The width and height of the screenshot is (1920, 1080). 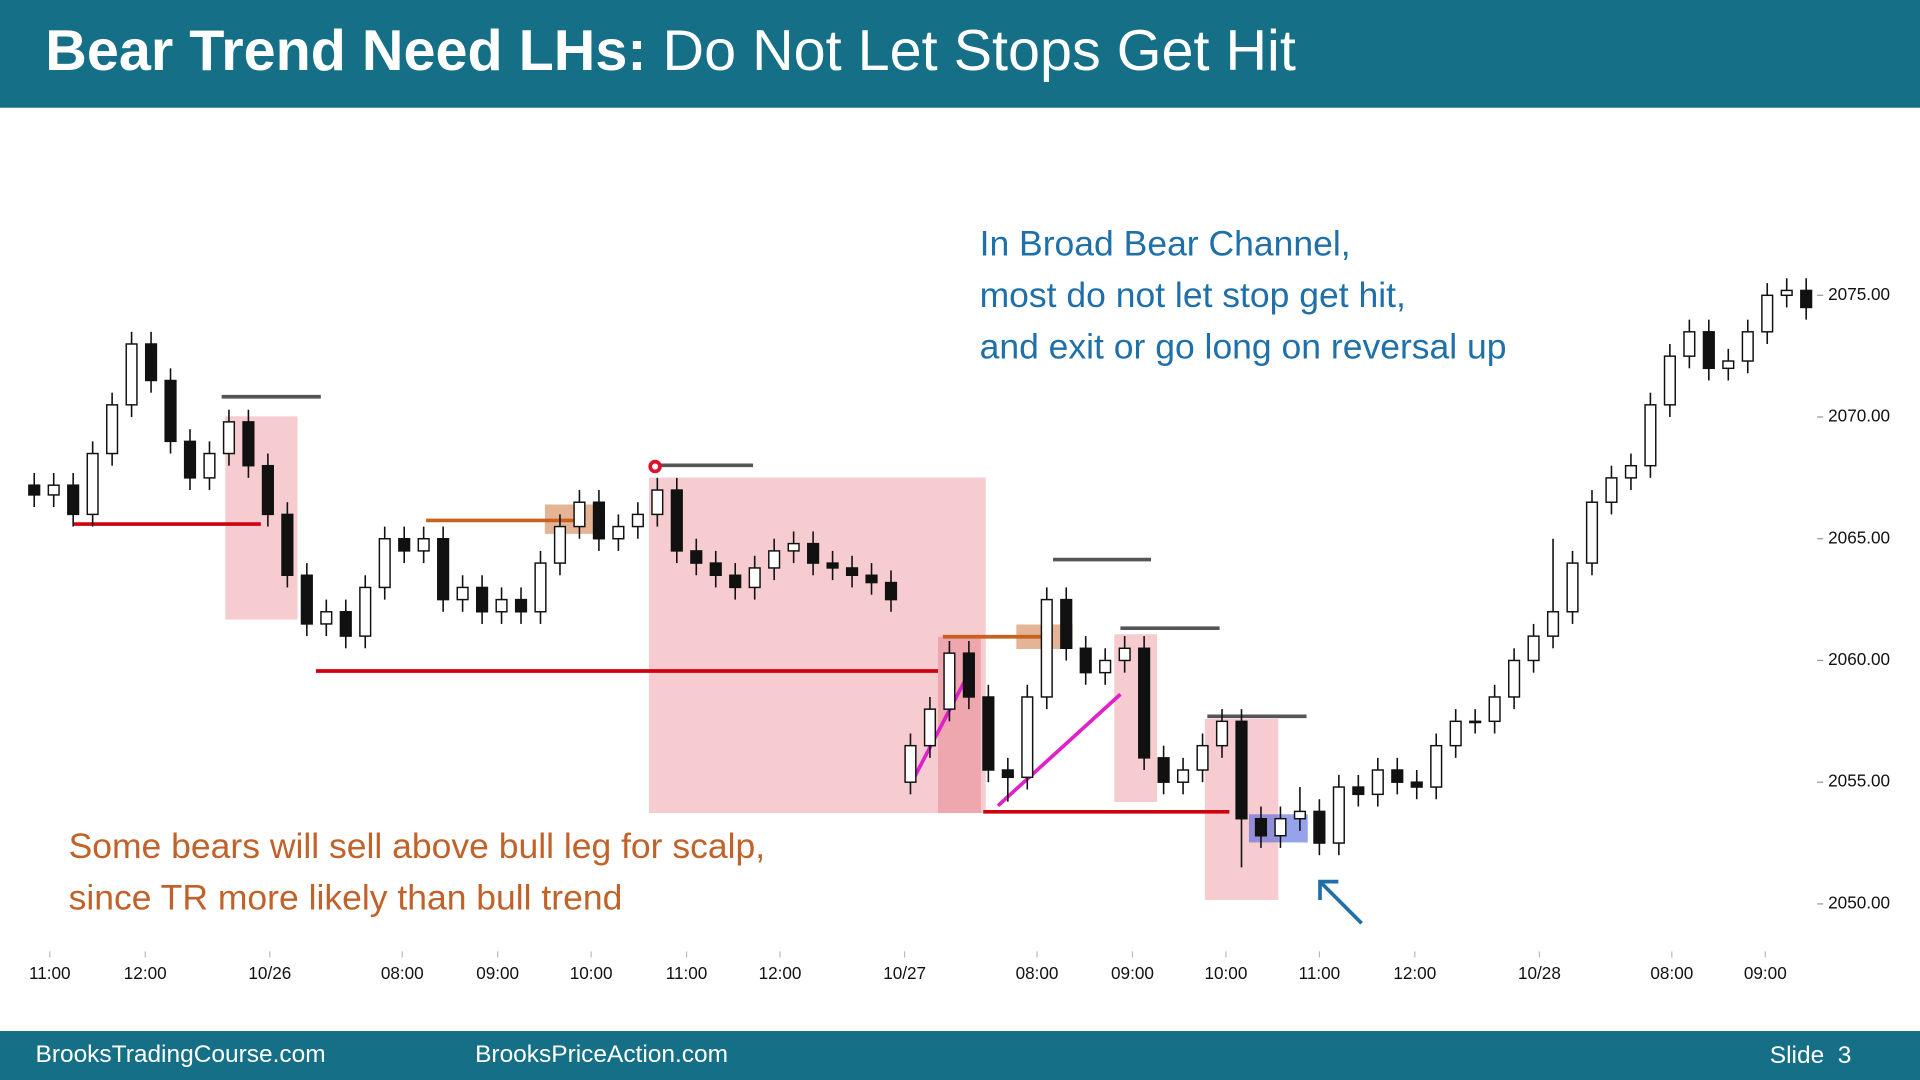 I want to click on bull-legs, so click(x=1016, y=741).